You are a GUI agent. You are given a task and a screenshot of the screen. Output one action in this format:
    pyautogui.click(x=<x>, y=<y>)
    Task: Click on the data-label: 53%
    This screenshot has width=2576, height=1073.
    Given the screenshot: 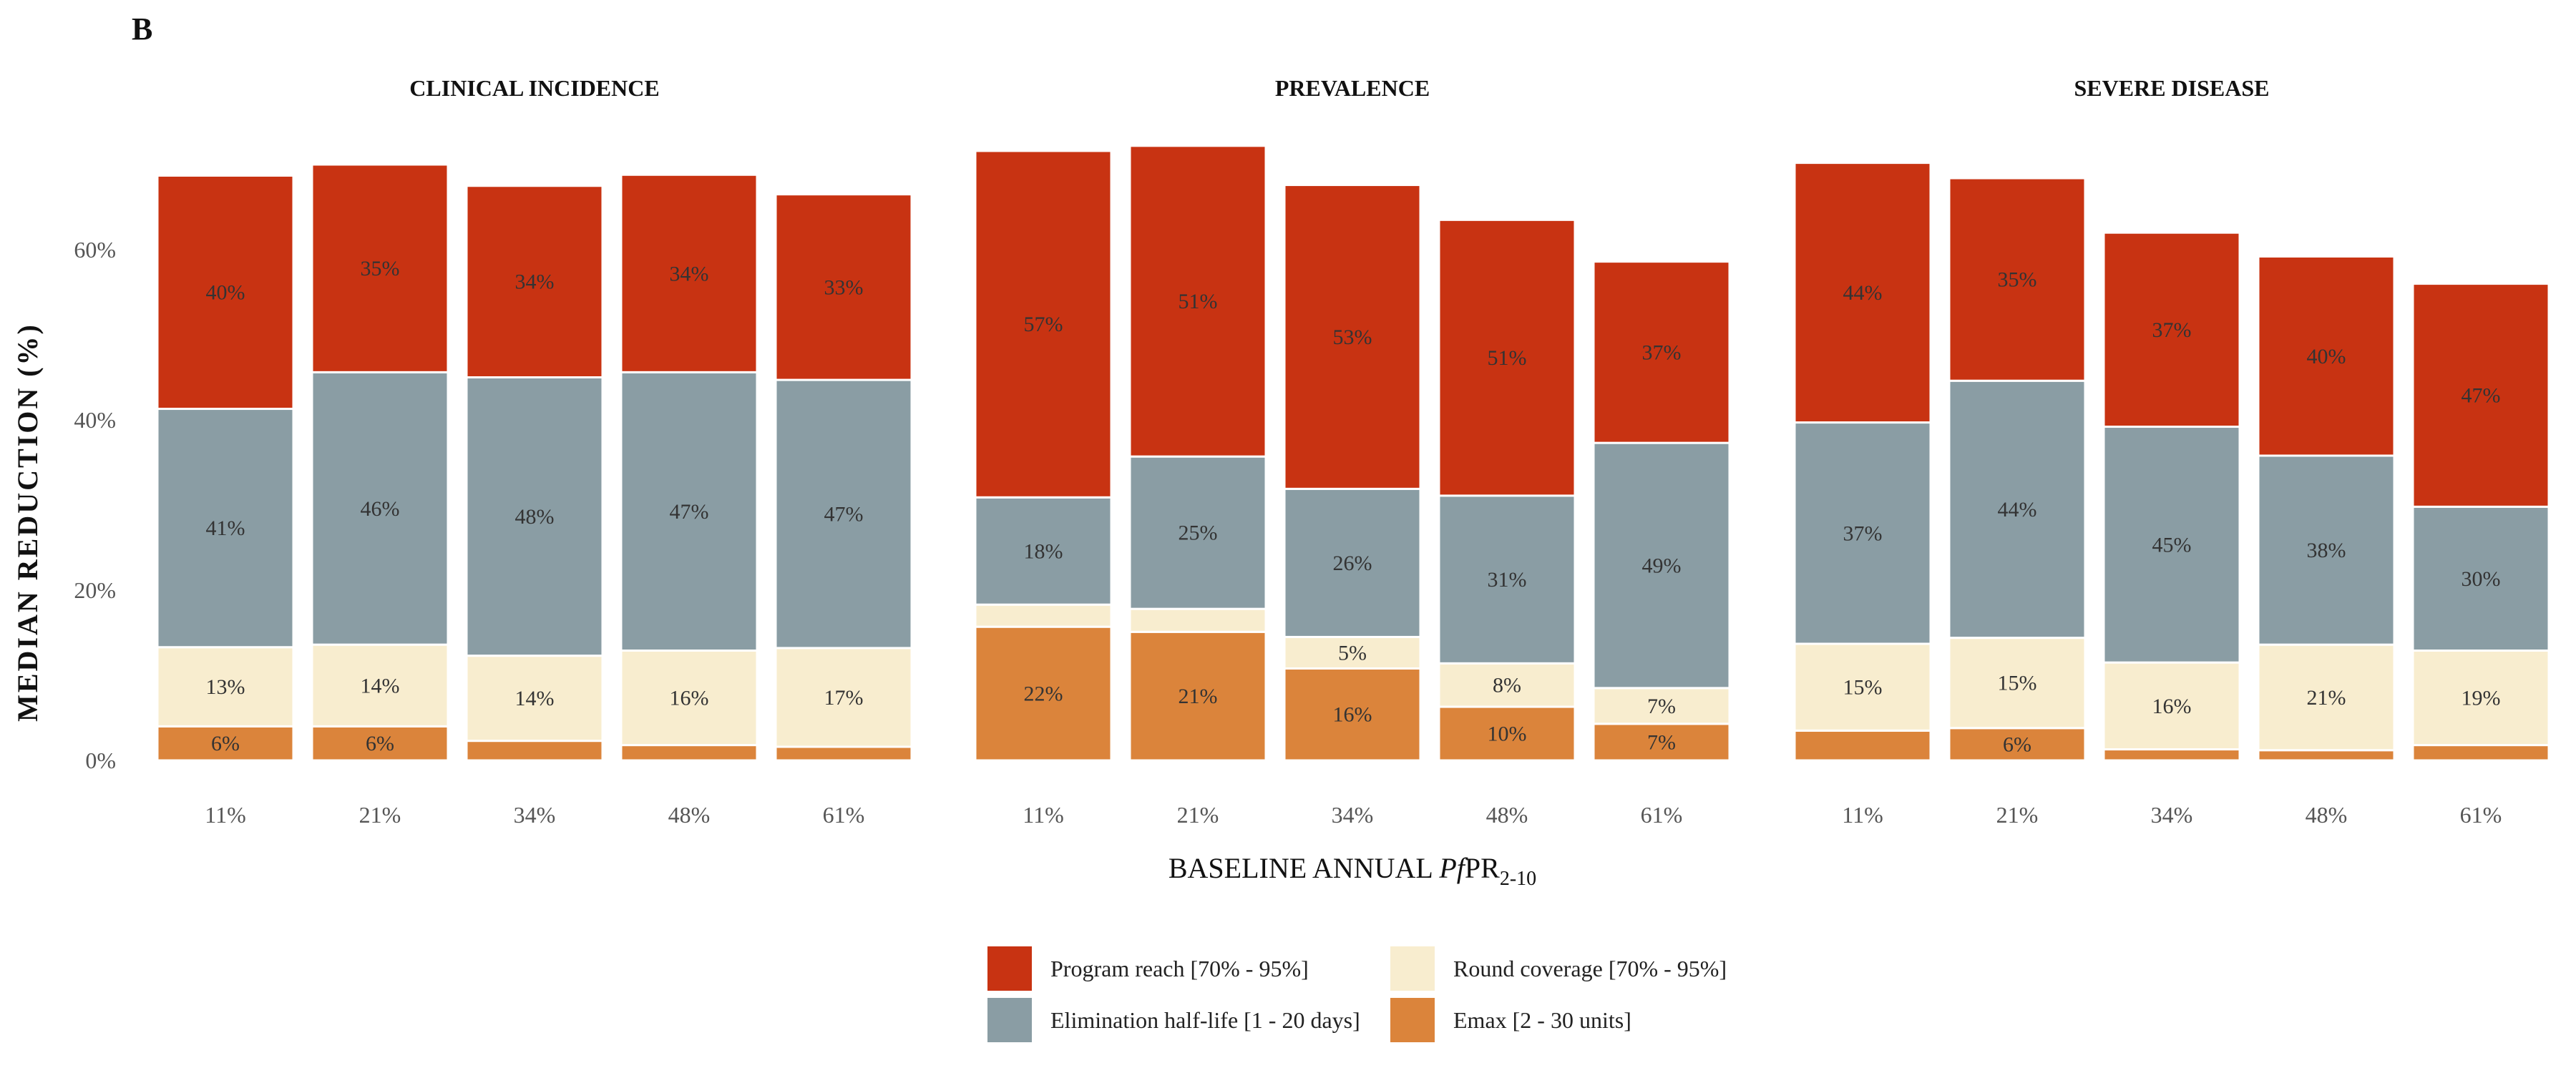 What is the action you would take?
    pyautogui.click(x=1352, y=337)
    